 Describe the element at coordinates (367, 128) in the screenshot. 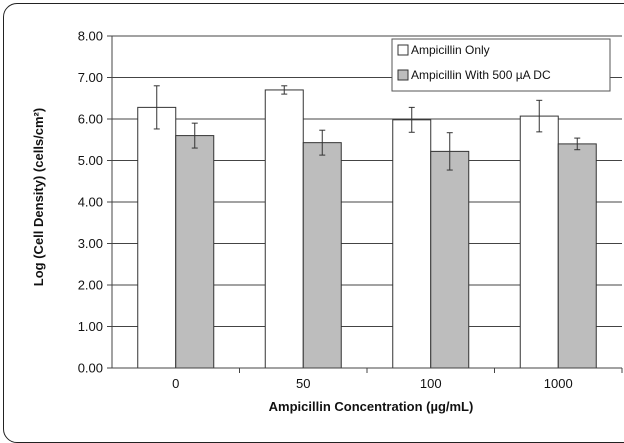

I see `error-bars` at that location.